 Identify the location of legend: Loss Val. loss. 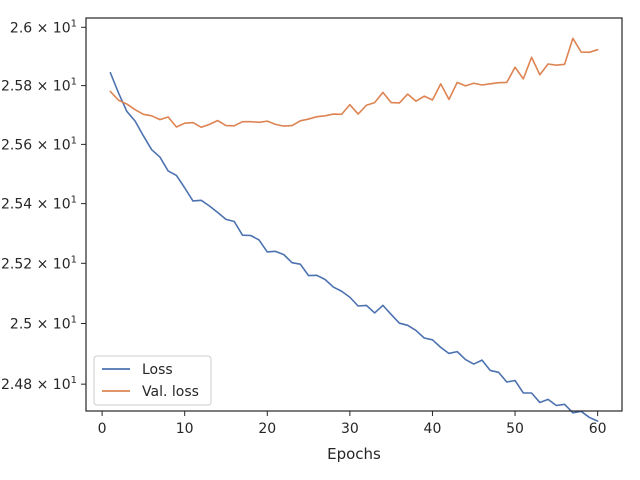
(152, 380).